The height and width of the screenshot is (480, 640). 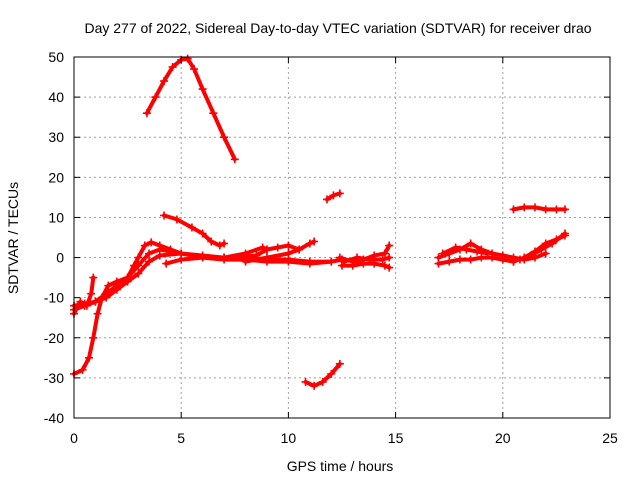 What do you see at coordinates (54, 338) in the screenshot?
I see `y-tick-label: -20` at bounding box center [54, 338].